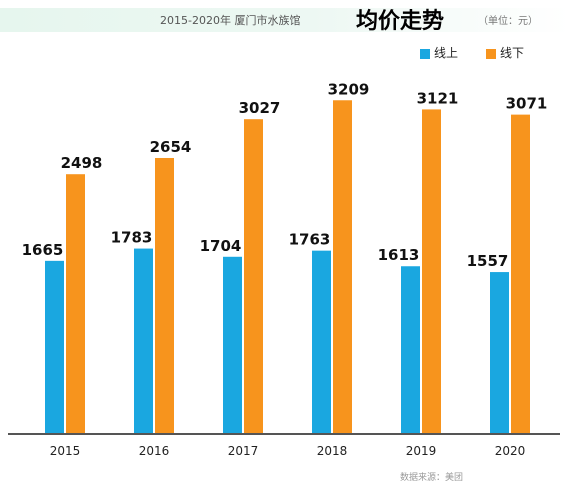 The image size is (569, 491). What do you see at coordinates (310, 240) in the screenshot?
I see `data-label-online-2018: 1763` at bounding box center [310, 240].